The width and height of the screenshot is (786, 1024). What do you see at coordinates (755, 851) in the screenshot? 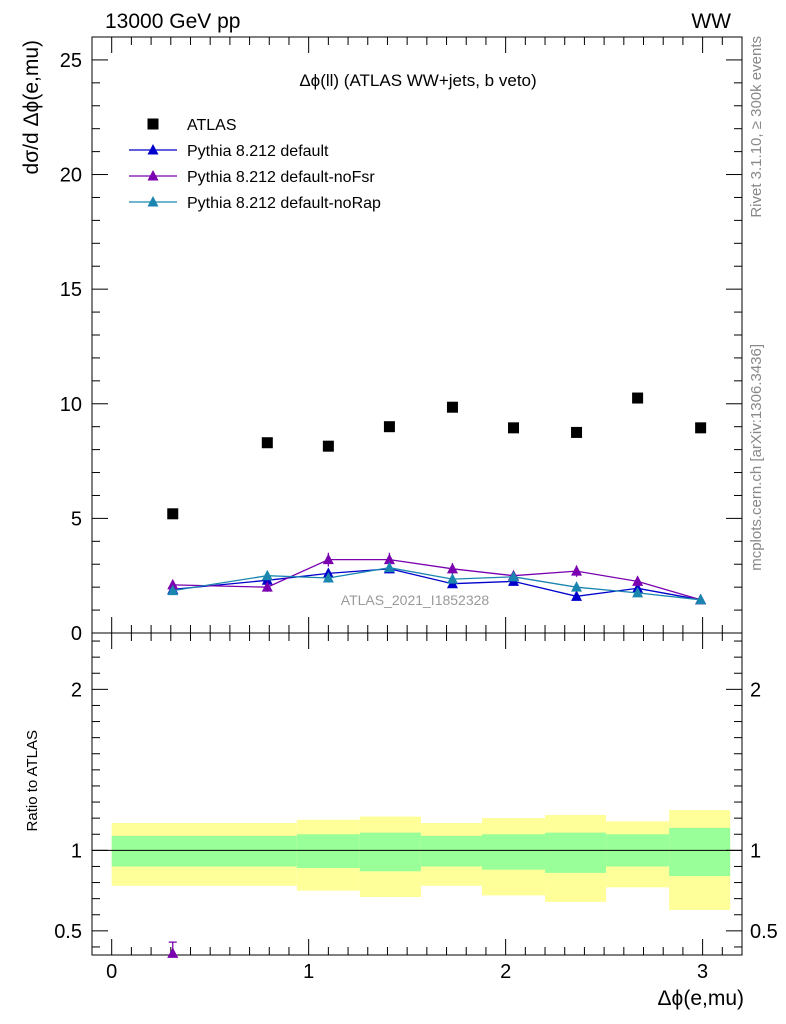
I see `ratio-y-tick-label-right: 1` at bounding box center [755, 851].